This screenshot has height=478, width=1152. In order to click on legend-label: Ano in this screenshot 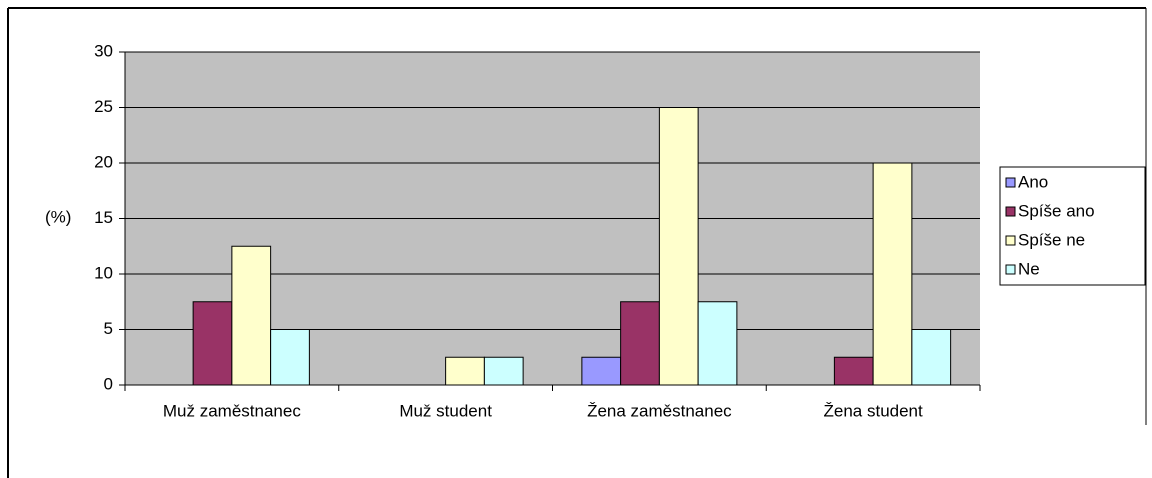, I will do `click(1033, 181)`.